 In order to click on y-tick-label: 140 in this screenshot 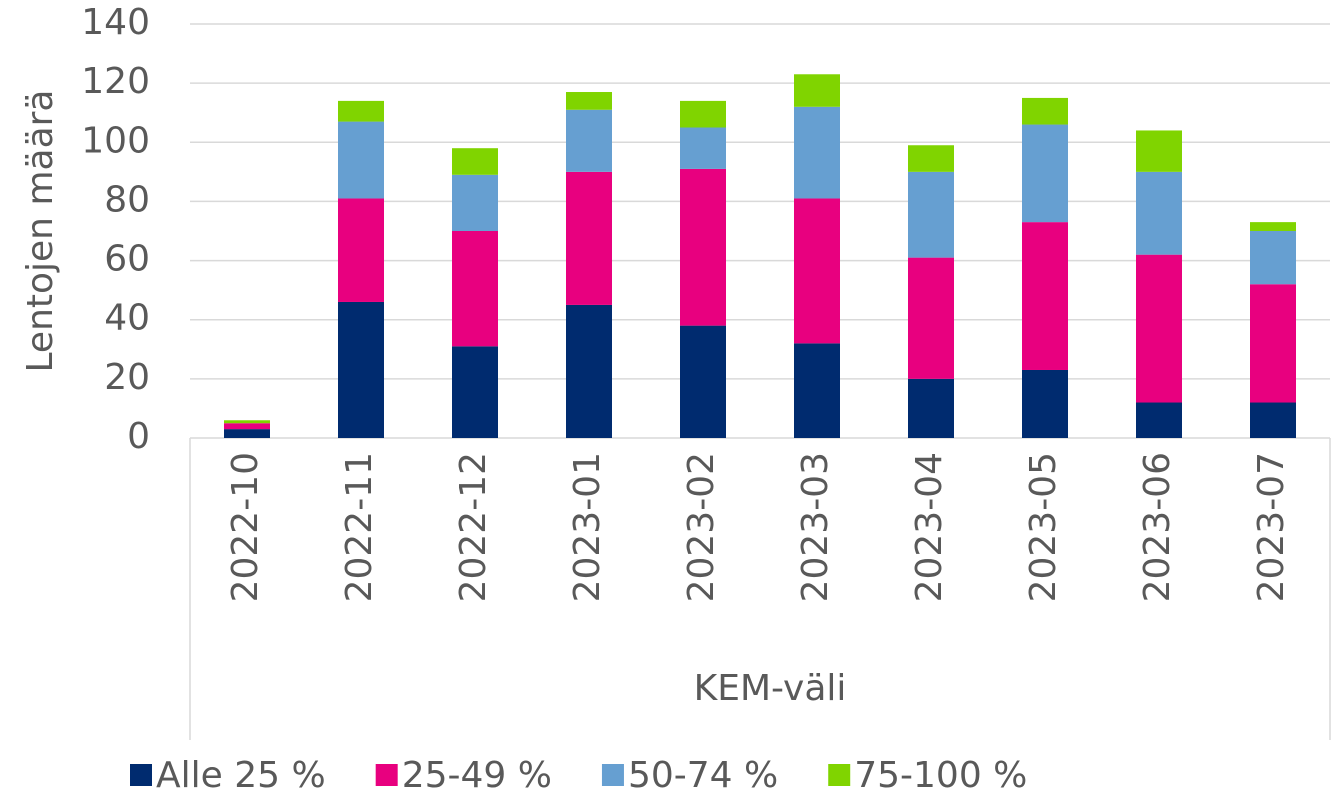, I will do `click(115, 22)`.